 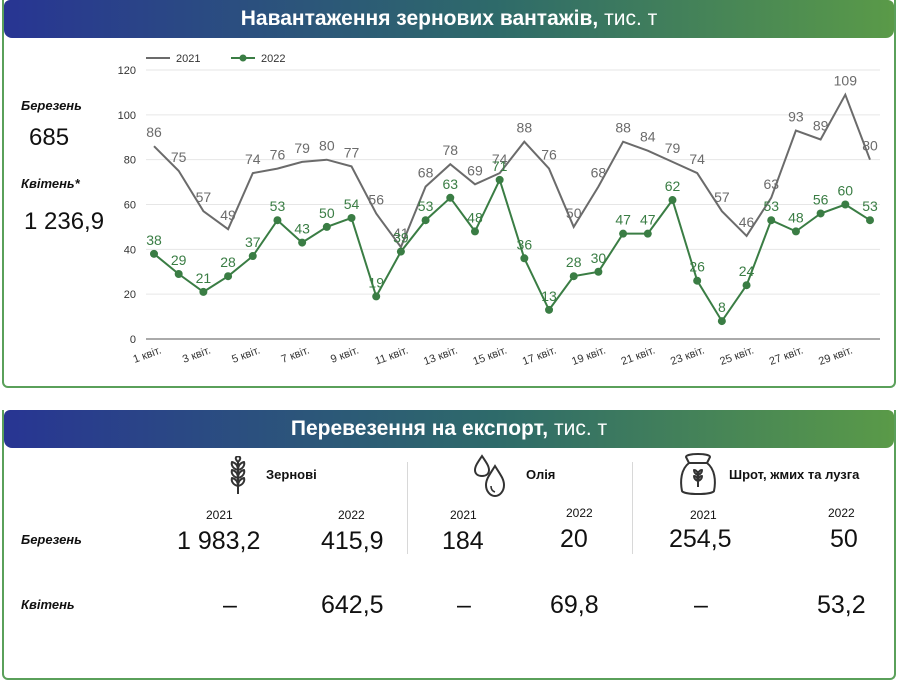 I want to click on grain-sack-icon, so click(x=698, y=474).